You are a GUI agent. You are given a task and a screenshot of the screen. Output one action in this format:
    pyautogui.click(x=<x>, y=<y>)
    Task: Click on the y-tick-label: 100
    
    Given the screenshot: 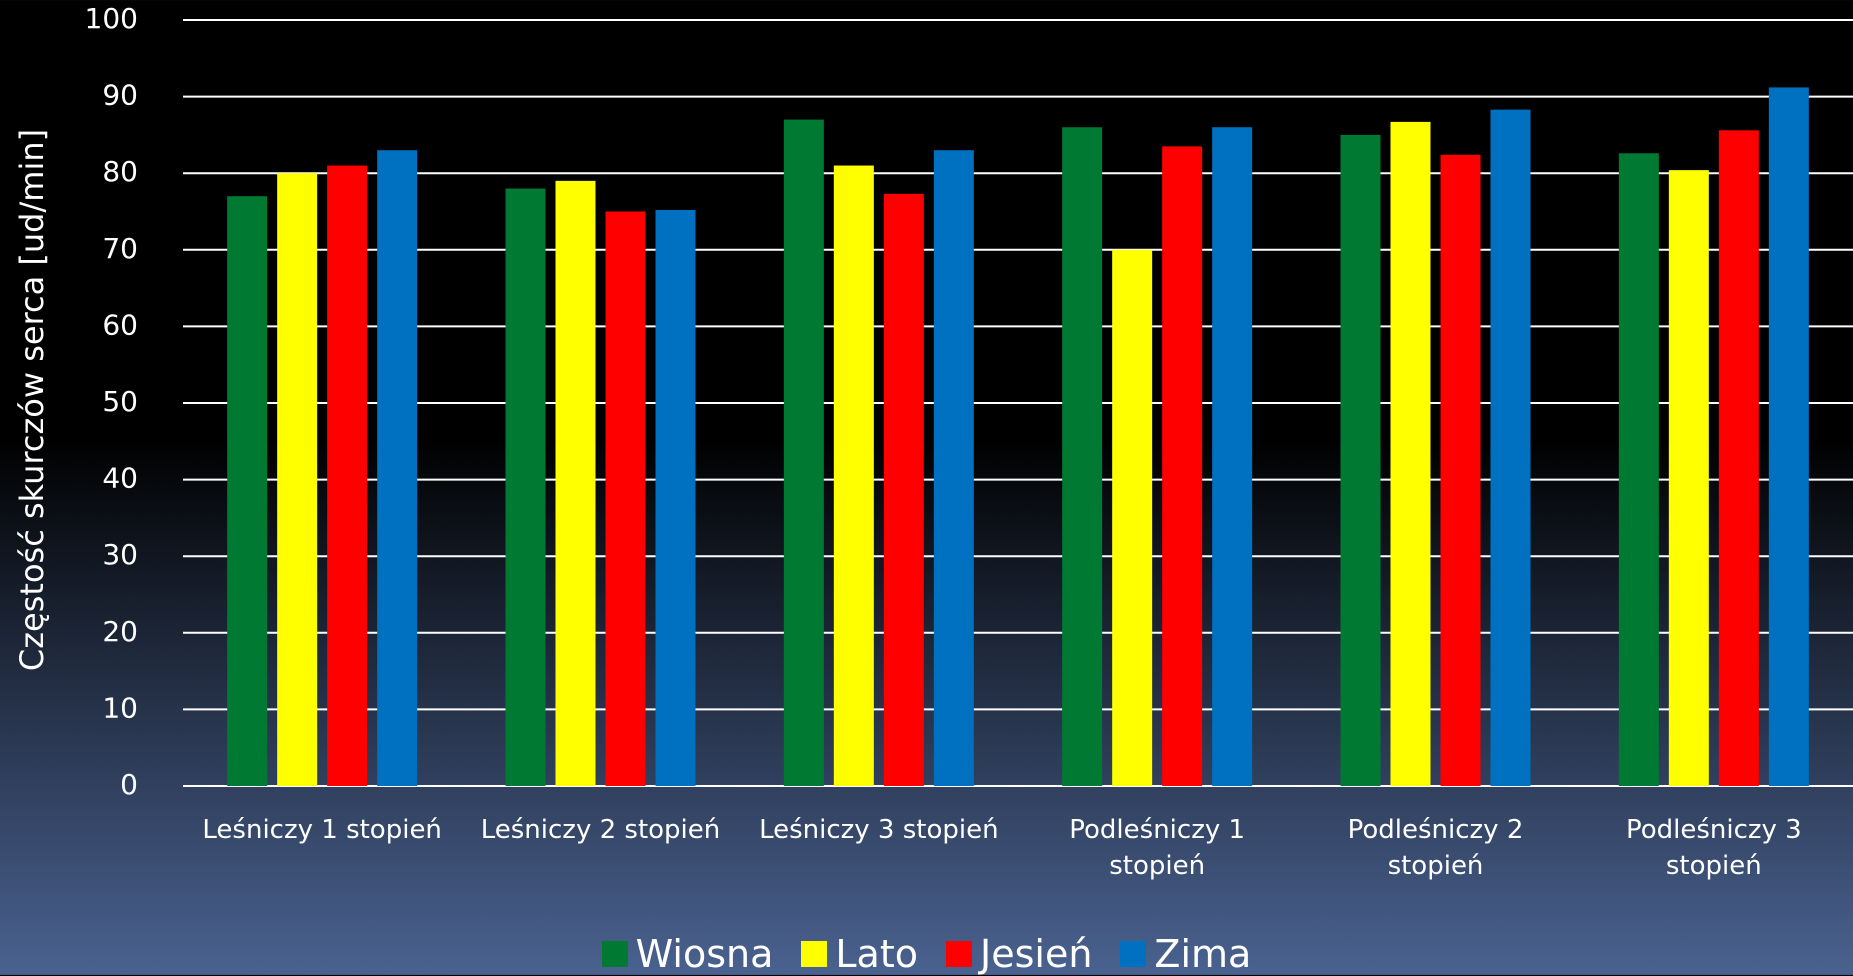 What is the action you would take?
    pyautogui.click(x=111, y=18)
    